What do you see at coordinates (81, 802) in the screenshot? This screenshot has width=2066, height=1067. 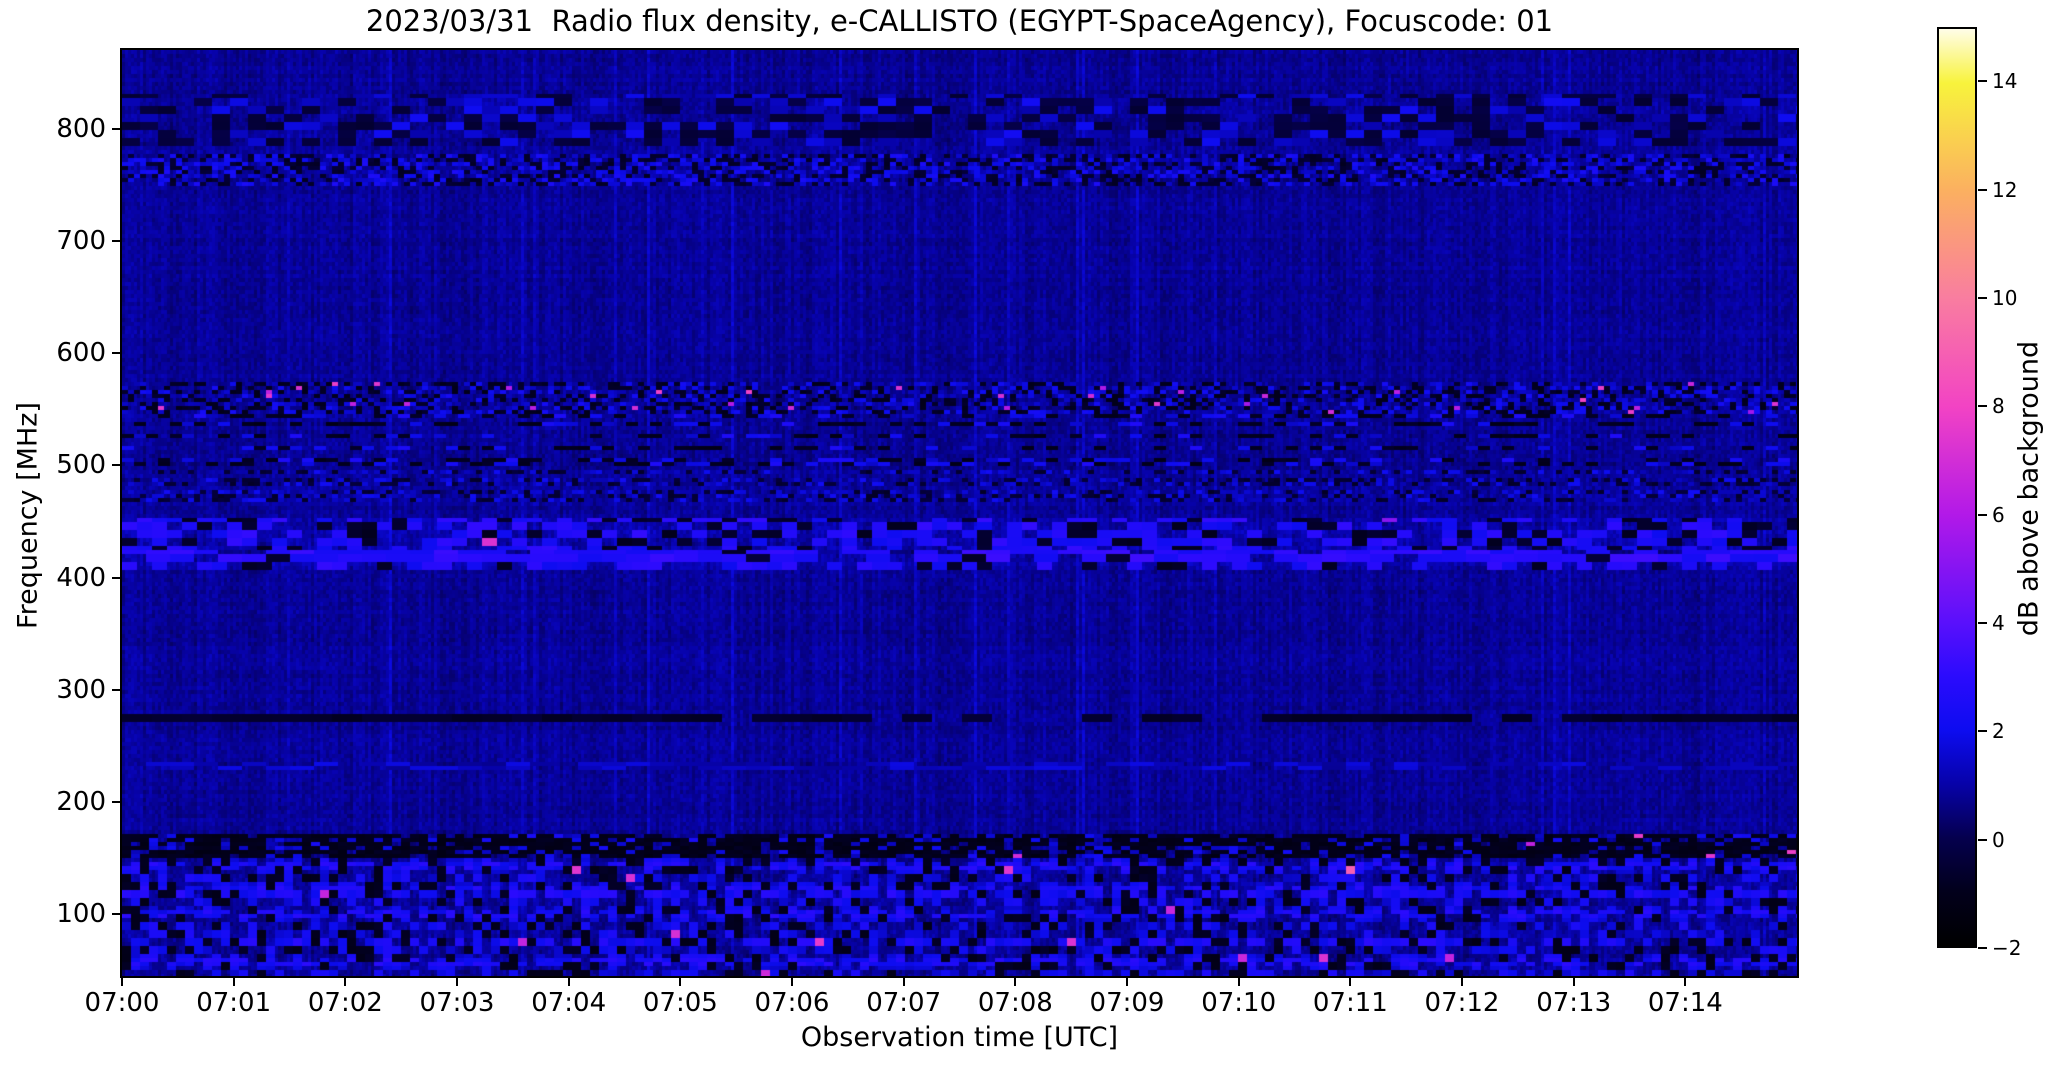 I see `y-tick-label: 200` at bounding box center [81, 802].